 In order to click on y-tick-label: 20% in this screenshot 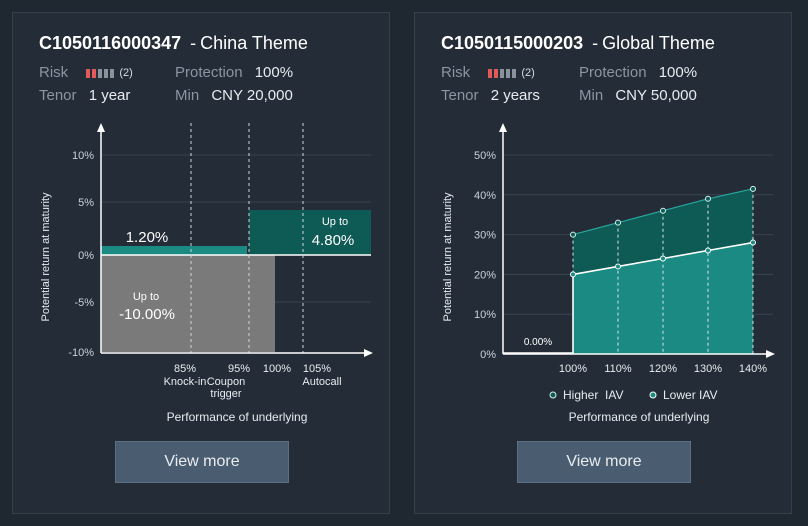, I will do `click(485, 275)`.